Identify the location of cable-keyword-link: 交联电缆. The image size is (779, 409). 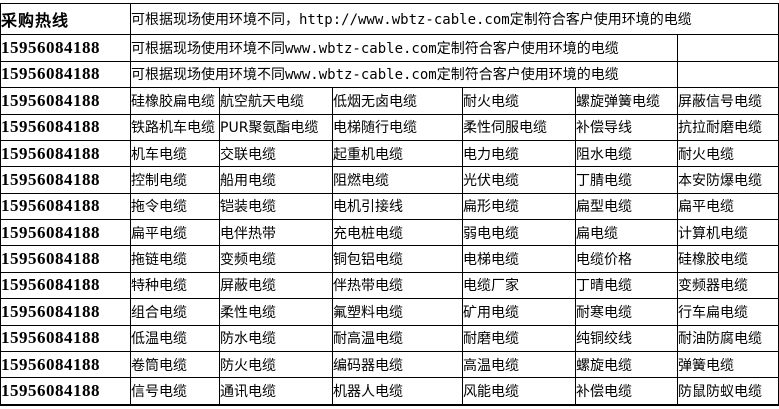
(276, 153).